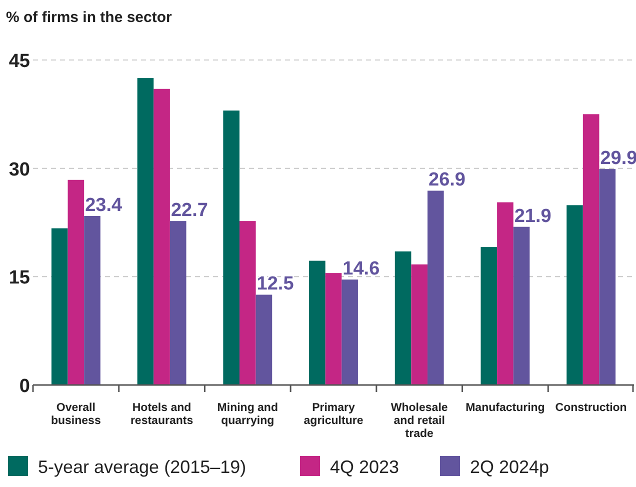 The image size is (636, 487). Describe the element at coordinates (142, 467) in the screenshot. I see `legend-label: 5-year average (2015–19)` at that location.